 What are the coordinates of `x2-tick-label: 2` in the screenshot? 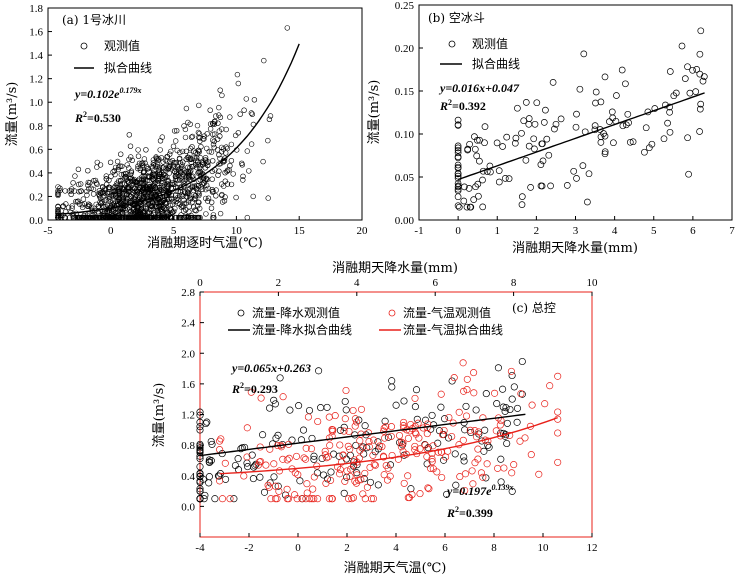 It's located at (279, 283).